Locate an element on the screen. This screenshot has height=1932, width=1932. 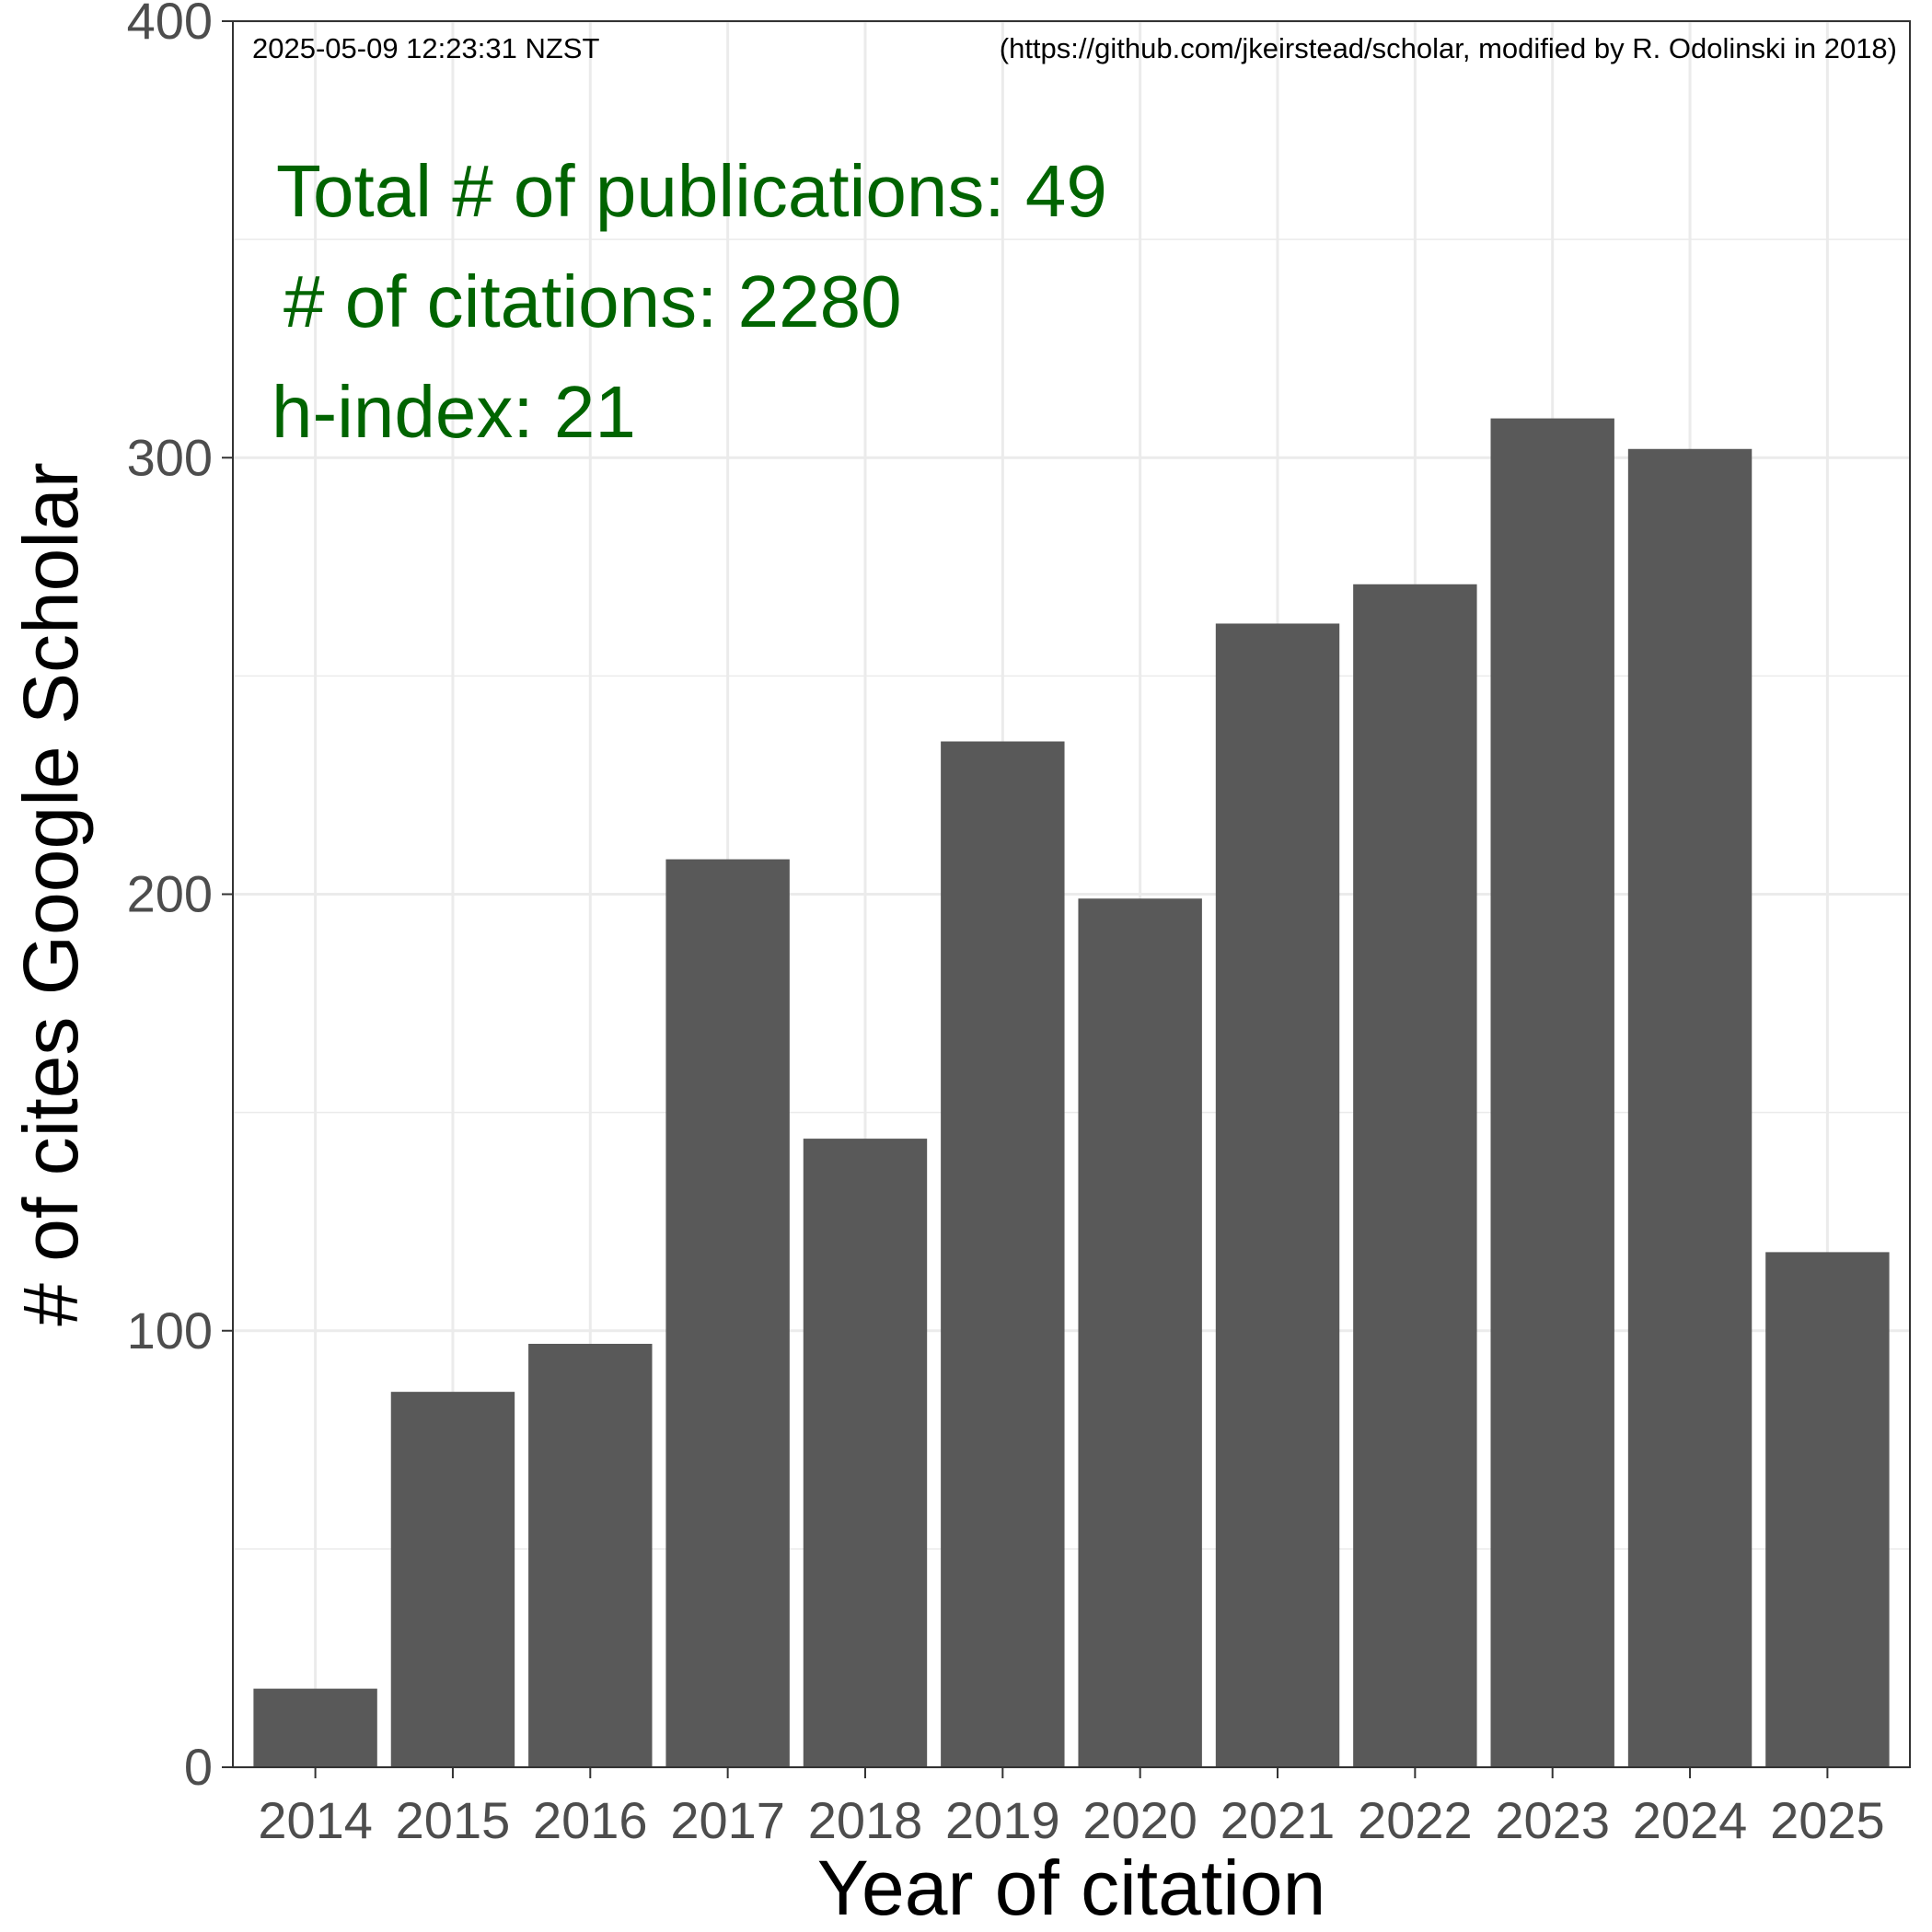
x-tick-label: 2019 is located at coordinates (1003, 1820).